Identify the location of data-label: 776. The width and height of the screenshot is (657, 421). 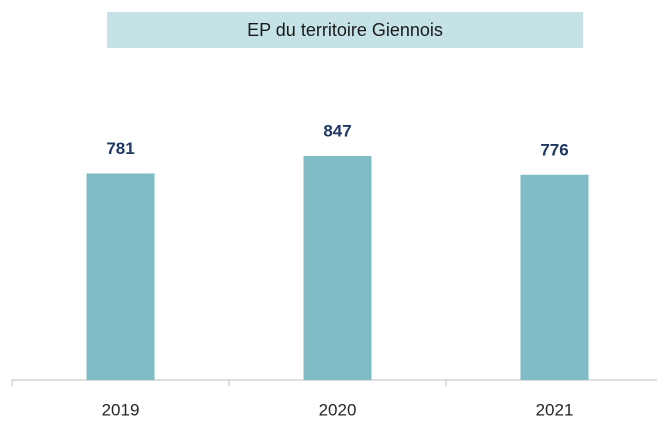
(554, 149).